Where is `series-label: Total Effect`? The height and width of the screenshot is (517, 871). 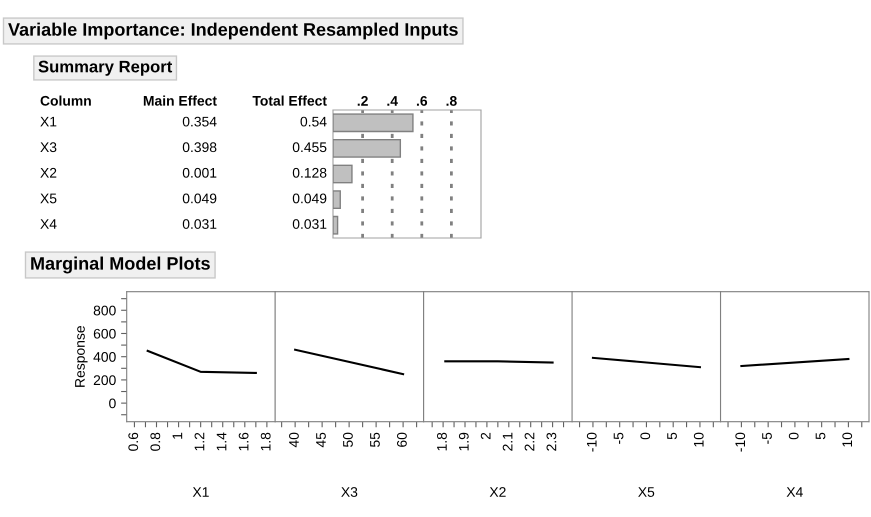
series-label: Total Effect is located at coordinates (289, 101).